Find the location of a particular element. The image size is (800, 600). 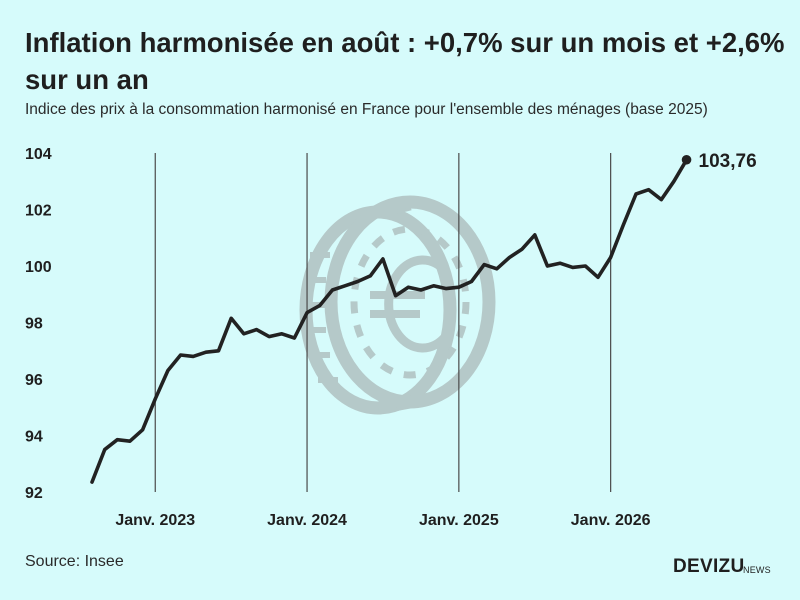

y-tick-label: 100 is located at coordinates (38, 267).